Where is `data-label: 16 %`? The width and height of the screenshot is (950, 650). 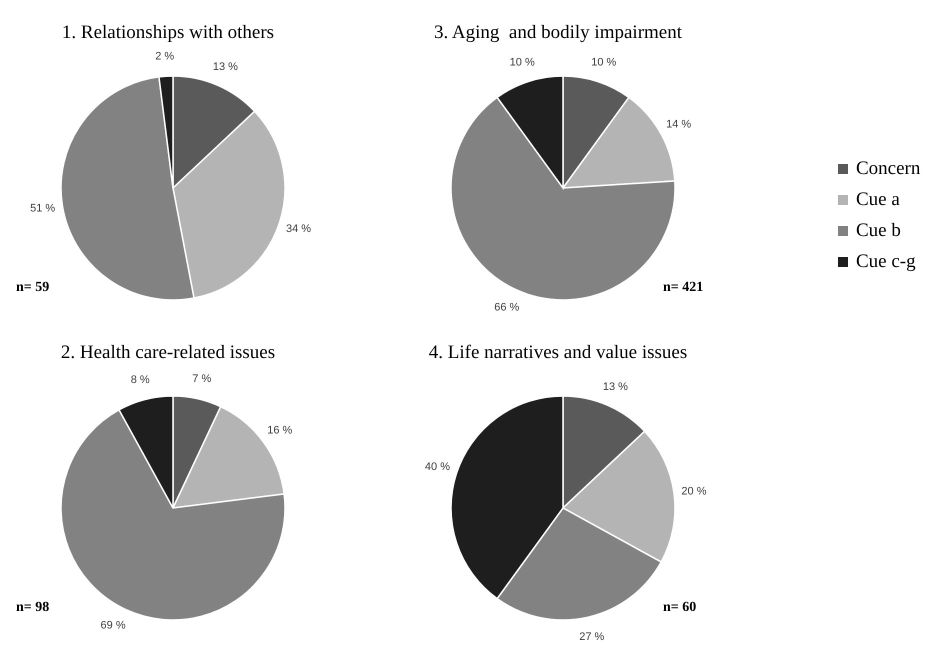 data-label: 16 % is located at coordinates (280, 430).